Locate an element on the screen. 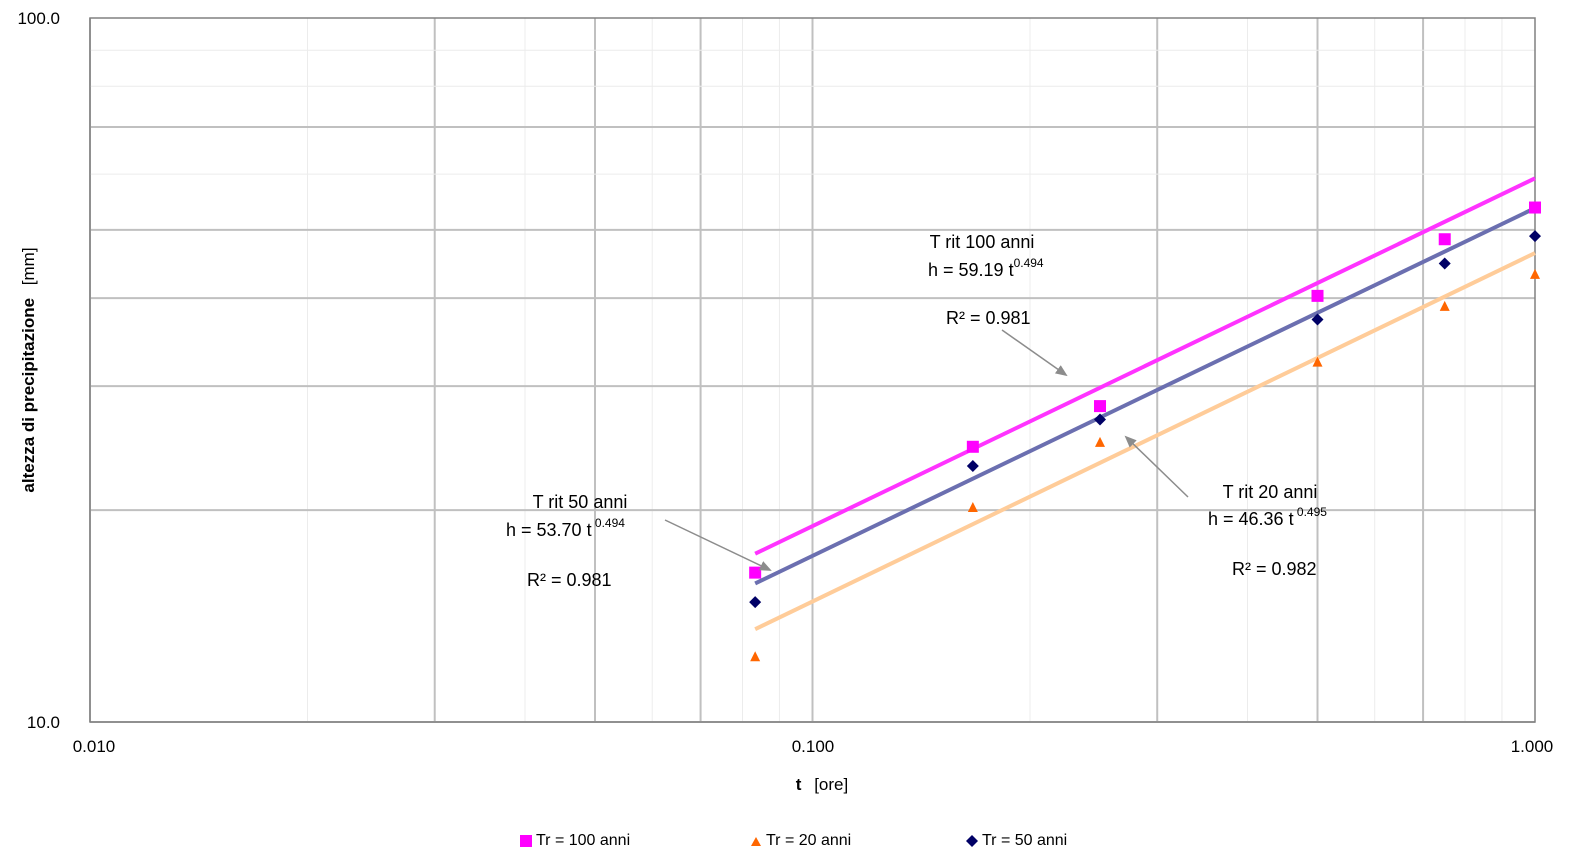  annotation-100-eq-main: h = 59.19 t is located at coordinates (971, 270).